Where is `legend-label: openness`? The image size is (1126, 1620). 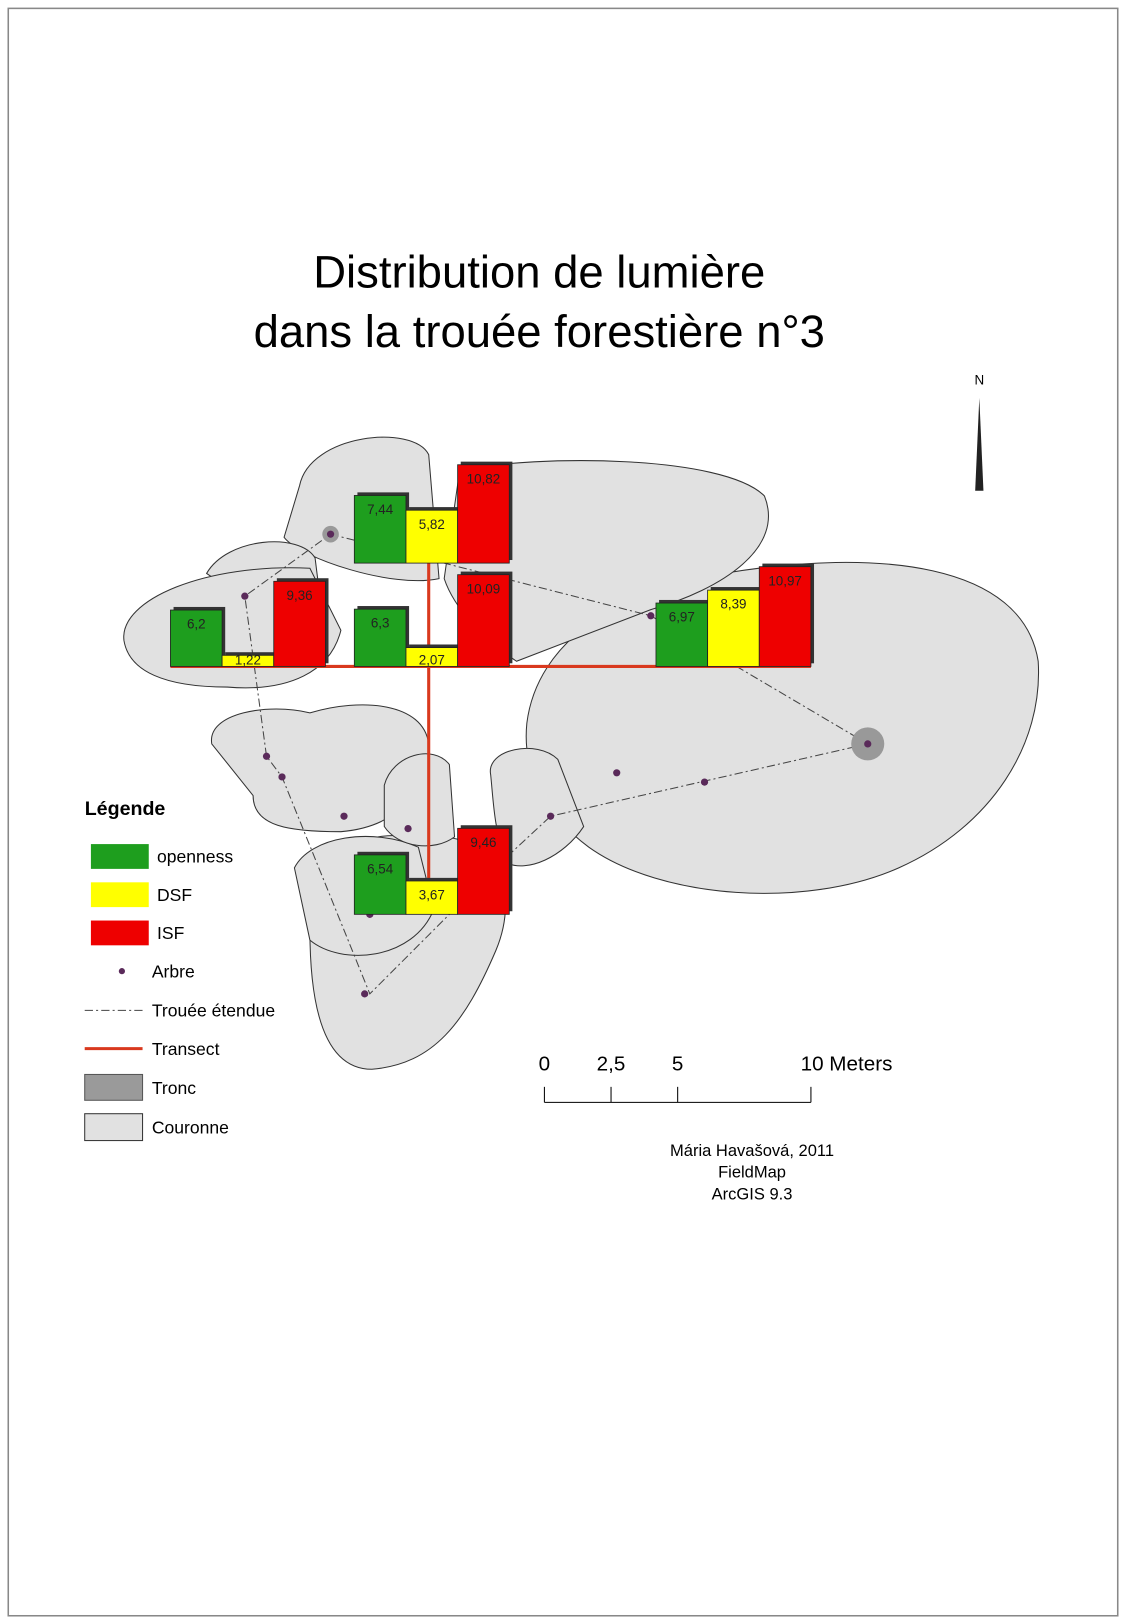
legend-label: openness is located at coordinates (195, 857).